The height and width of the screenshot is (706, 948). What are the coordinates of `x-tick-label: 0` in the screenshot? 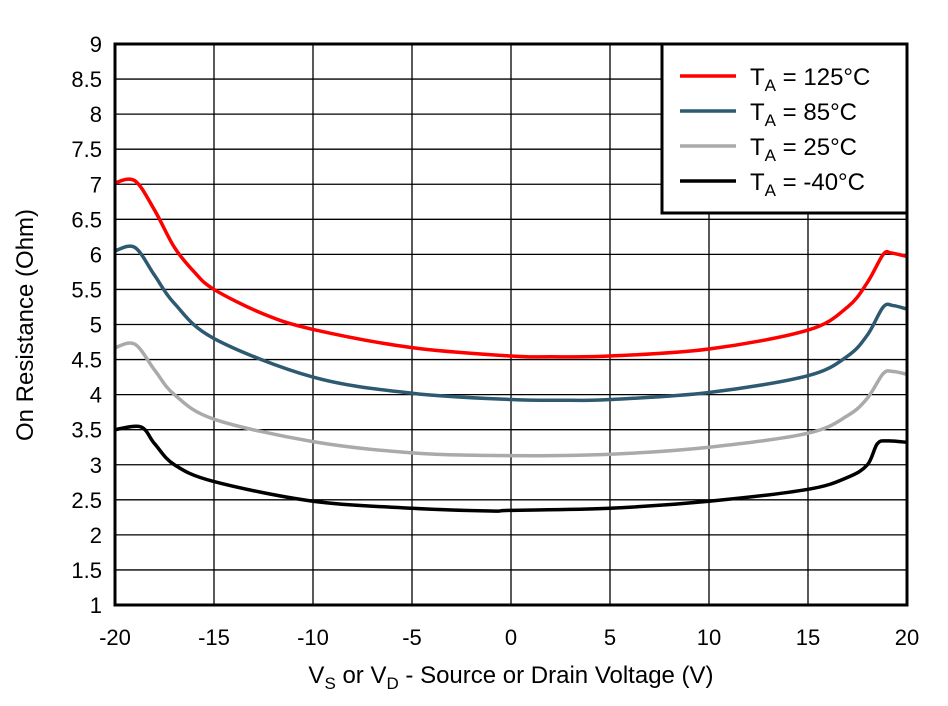 It's located at (511, 637).